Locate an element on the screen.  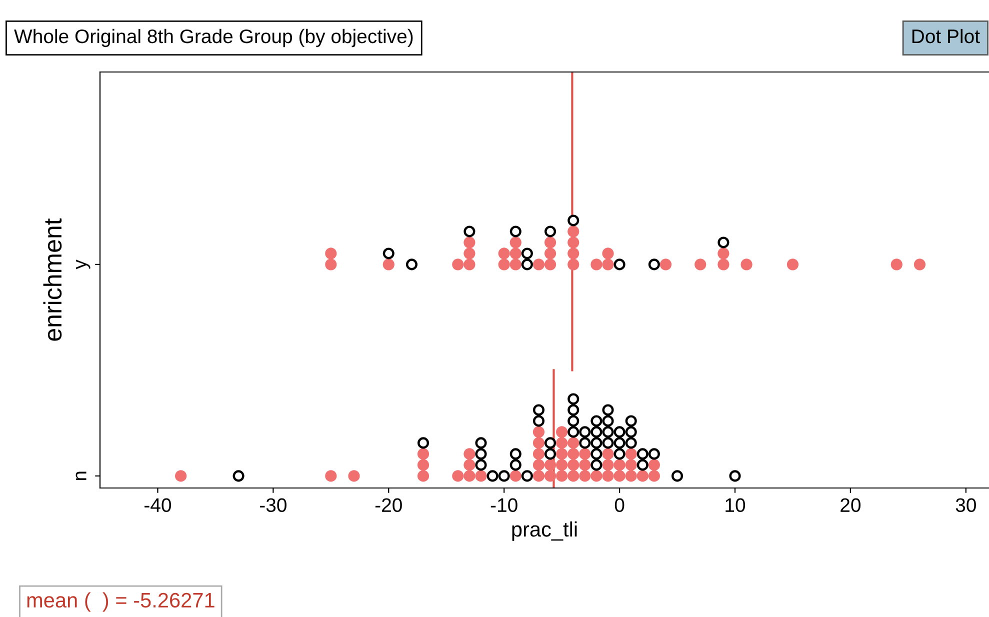
x-tick-label: 0 is located at coordinates (619, 505).